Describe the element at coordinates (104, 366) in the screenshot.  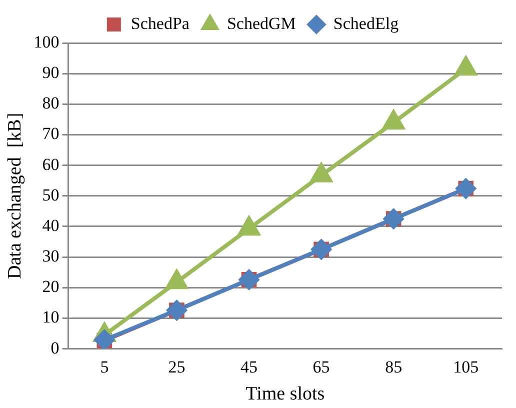
I see `x-tick-label: 5` at that location.